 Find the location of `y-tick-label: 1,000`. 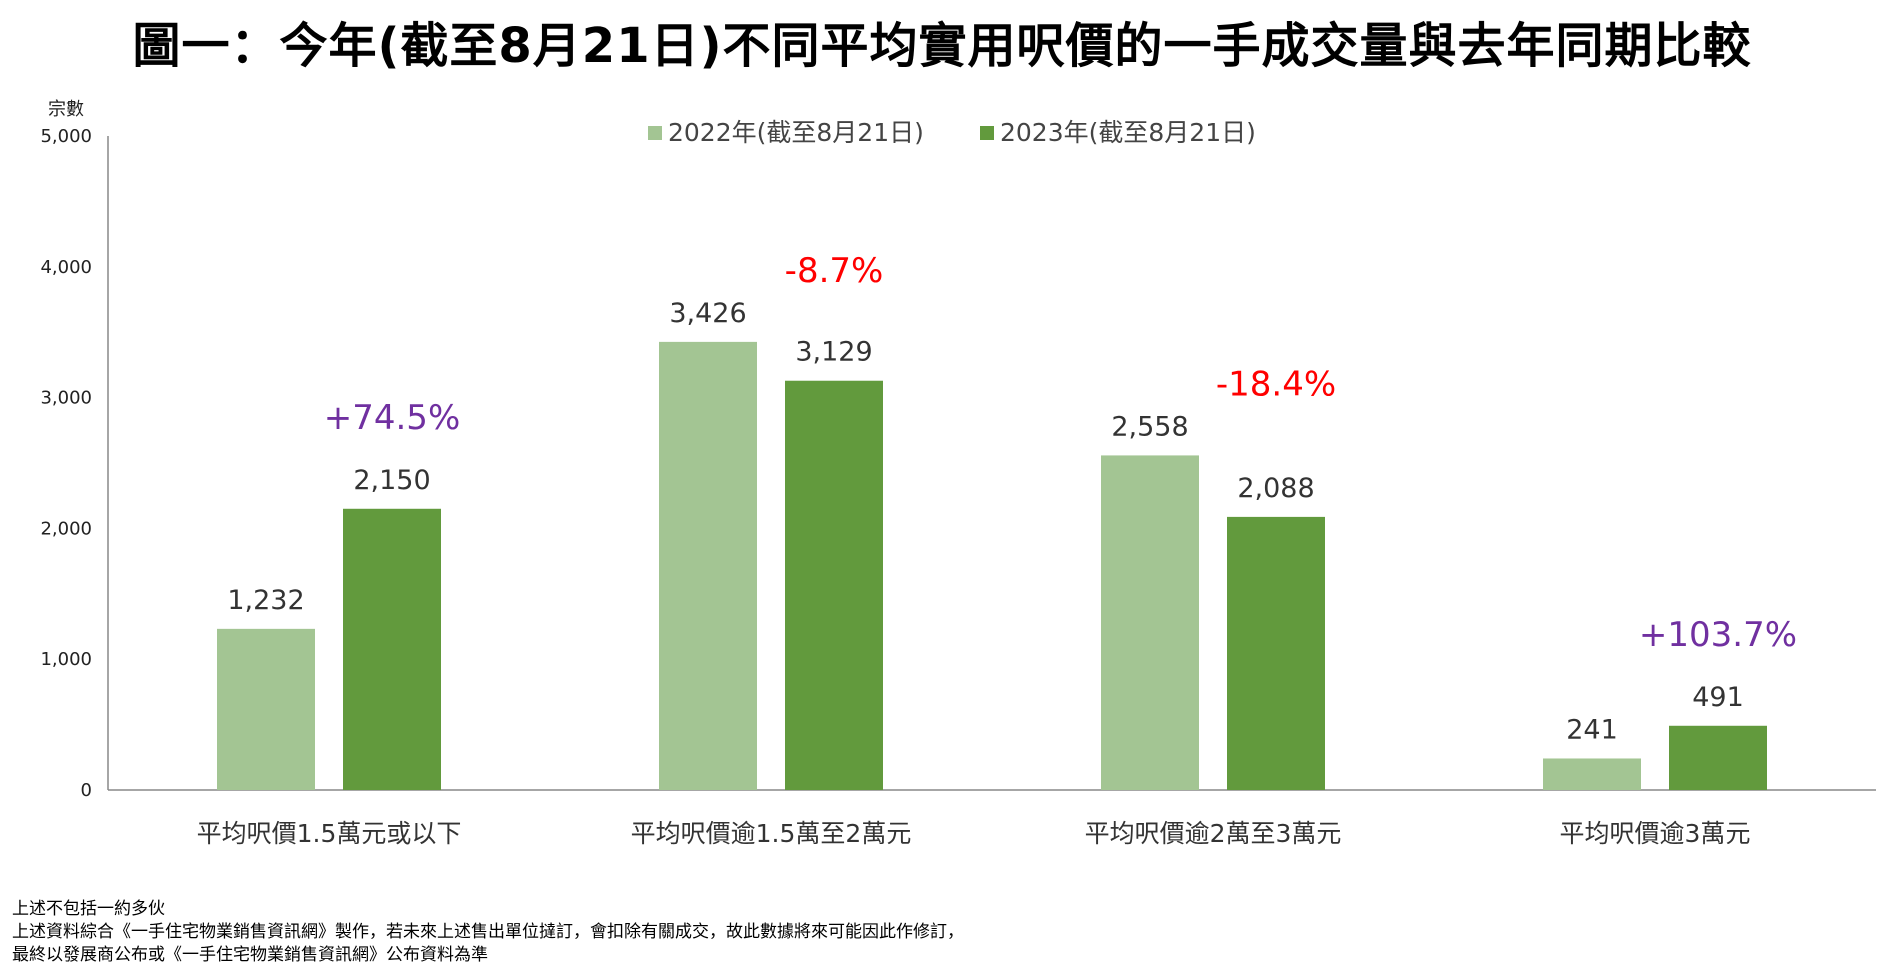

y-tick-label: 1,000 is located at coordinates (66, 659).